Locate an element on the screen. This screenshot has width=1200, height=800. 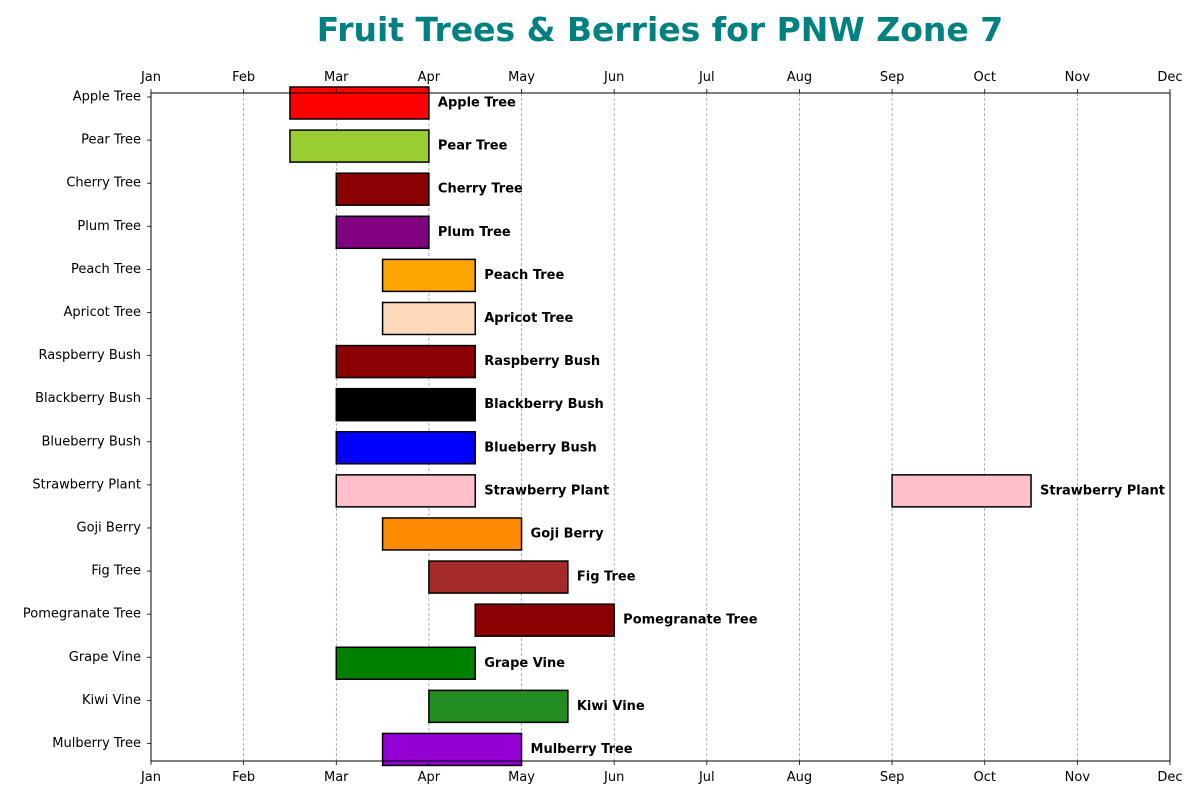
x-tick-label-bottom: Sep is located at coordinates (892, 777).